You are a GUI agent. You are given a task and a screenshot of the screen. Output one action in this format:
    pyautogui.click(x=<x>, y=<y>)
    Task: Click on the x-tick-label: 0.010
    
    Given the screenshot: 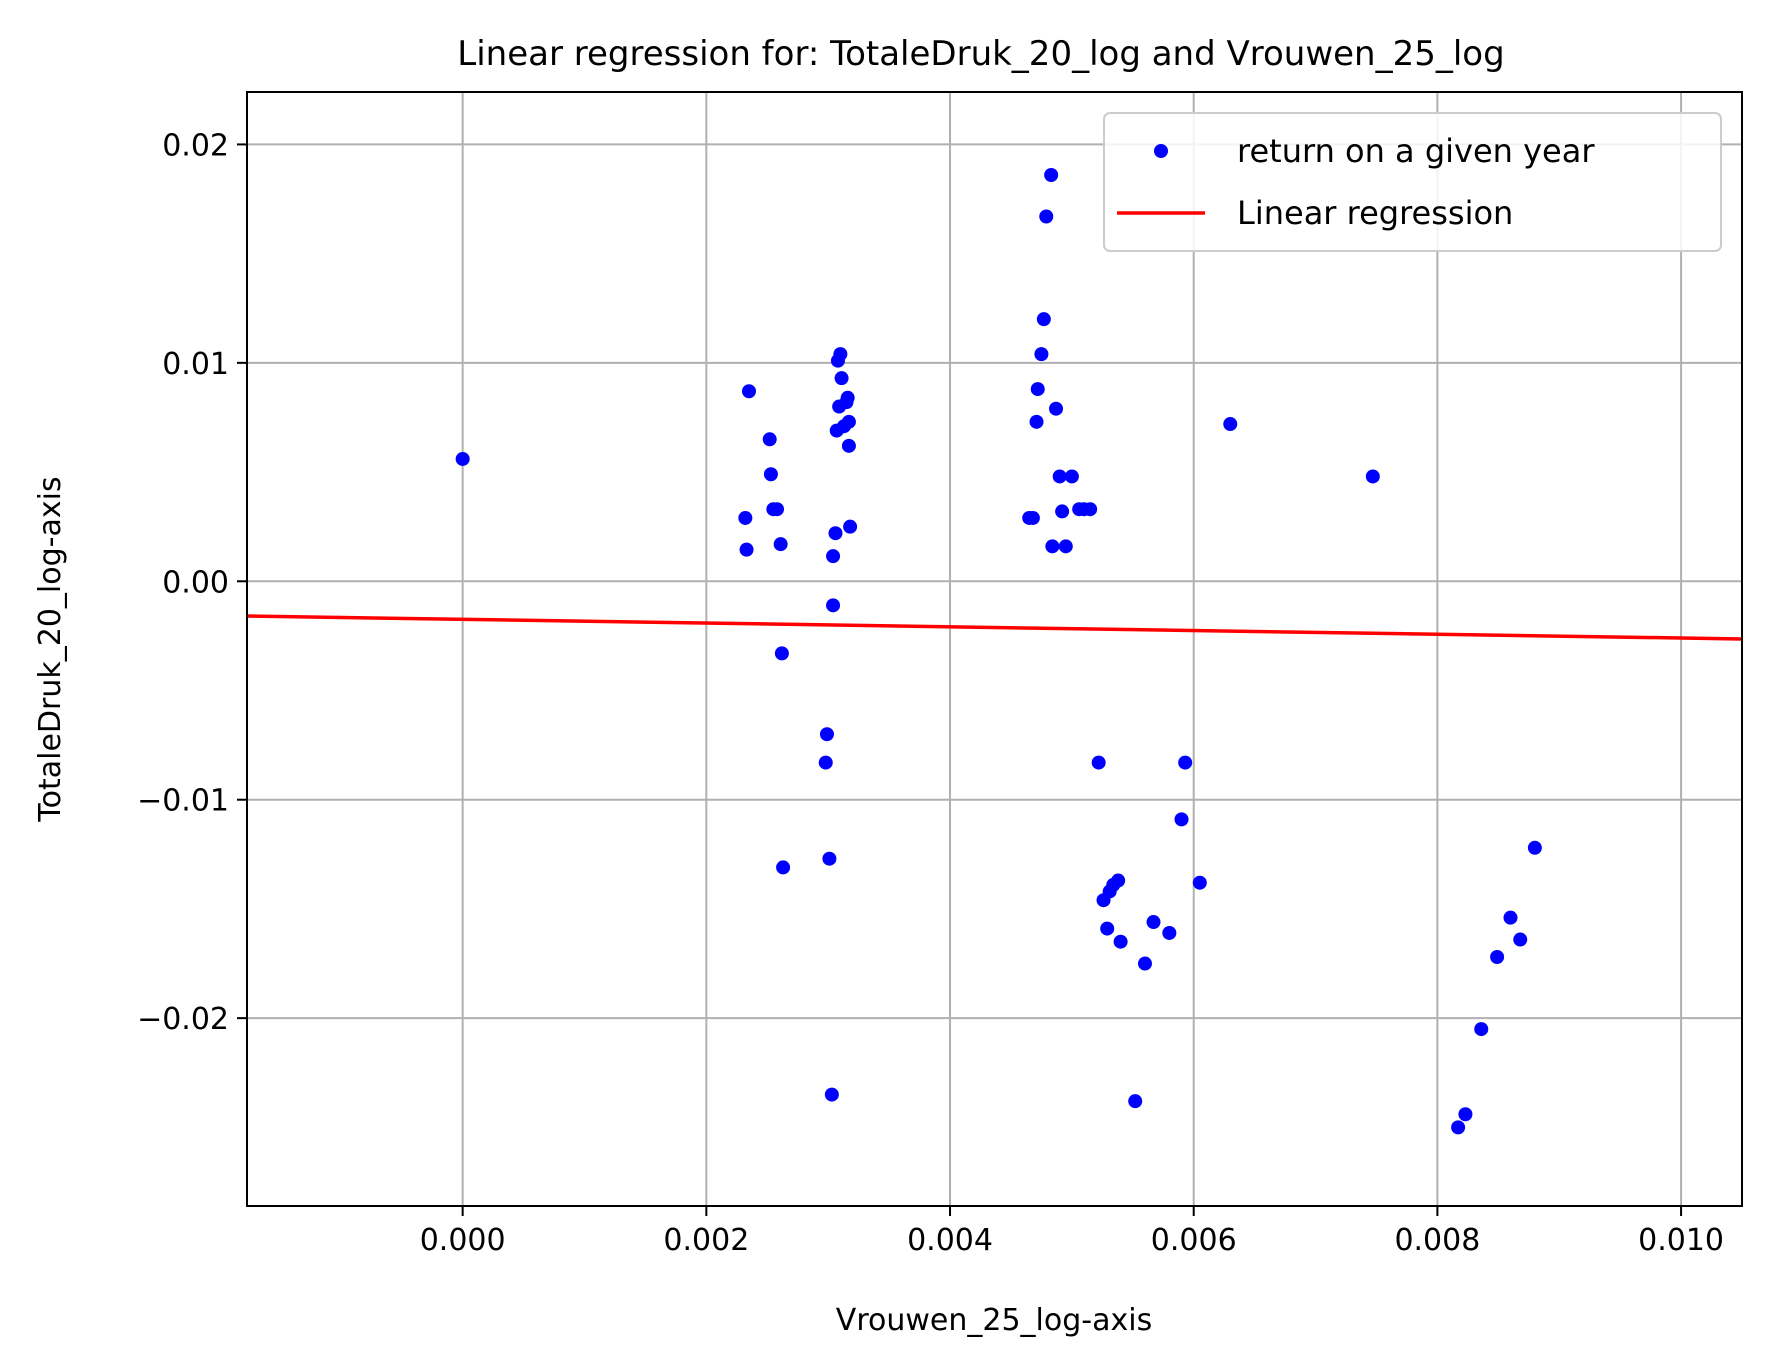 What is the action you would take?
    pyautogui.click(x=1681, y=1240)
    